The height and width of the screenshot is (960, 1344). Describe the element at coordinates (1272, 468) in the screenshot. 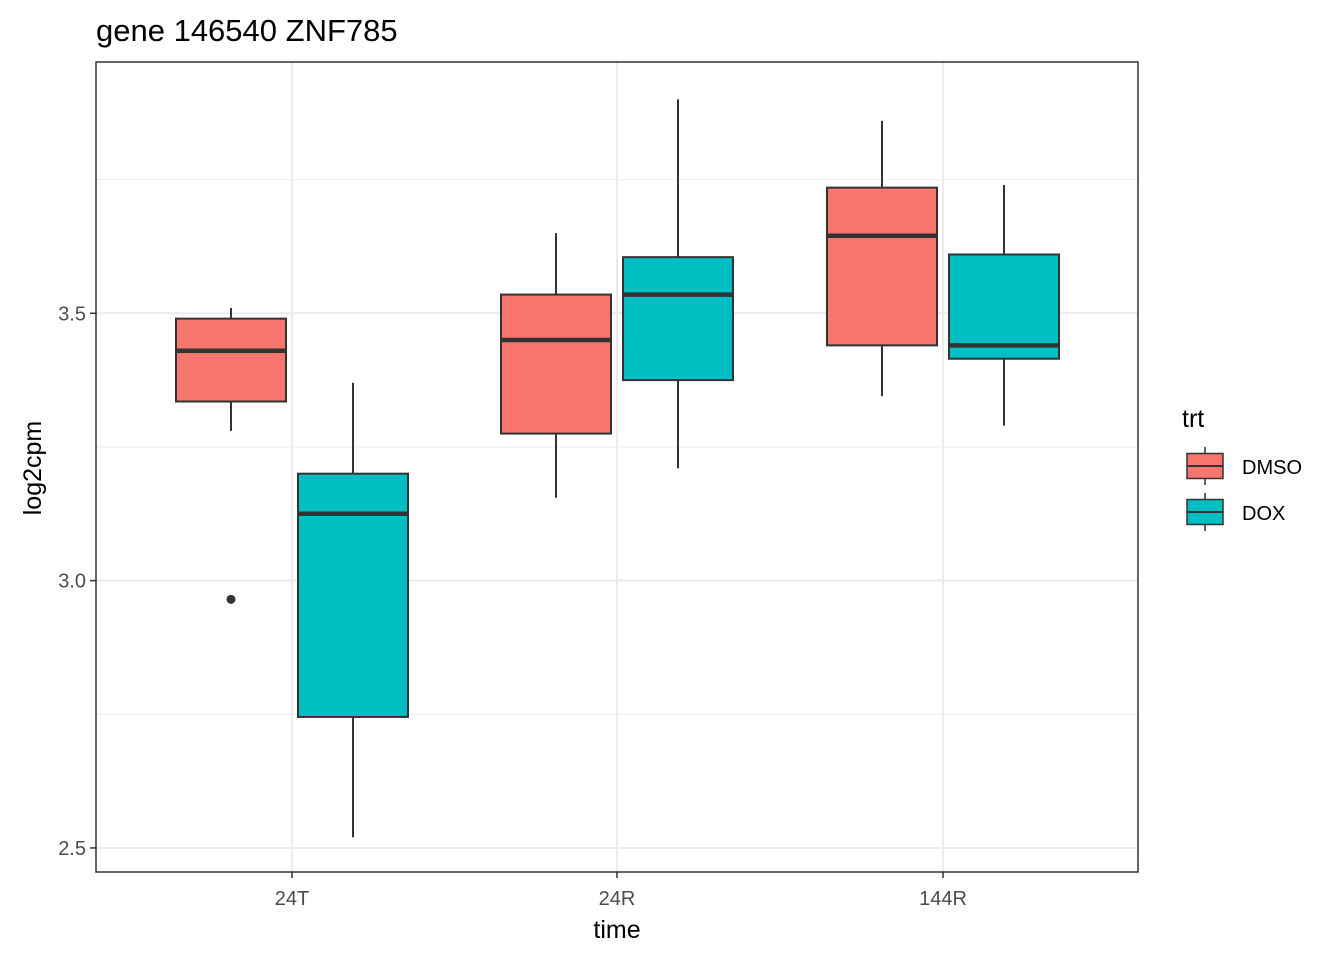

I see `legend-label-dmso: DMSO` at that location.